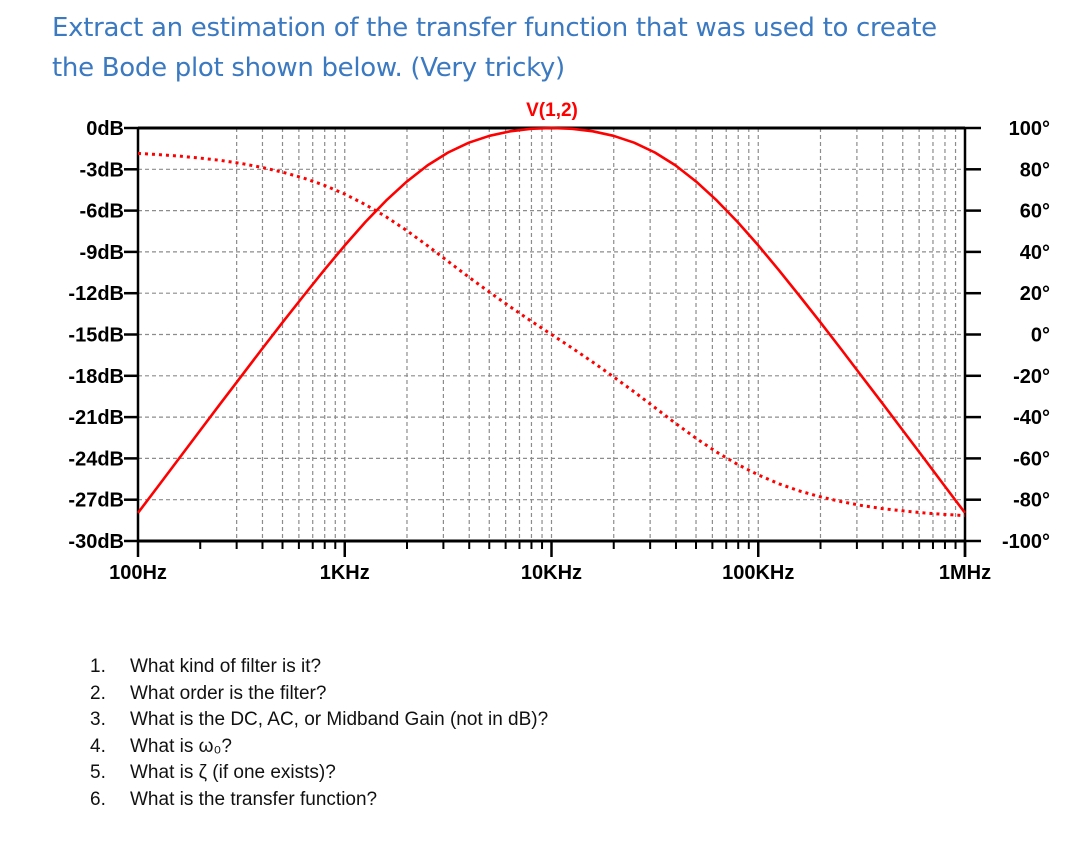 The image size is (1080, 856). I want to click on question-item: 6. What is the transfer function?, so click(319, 800).